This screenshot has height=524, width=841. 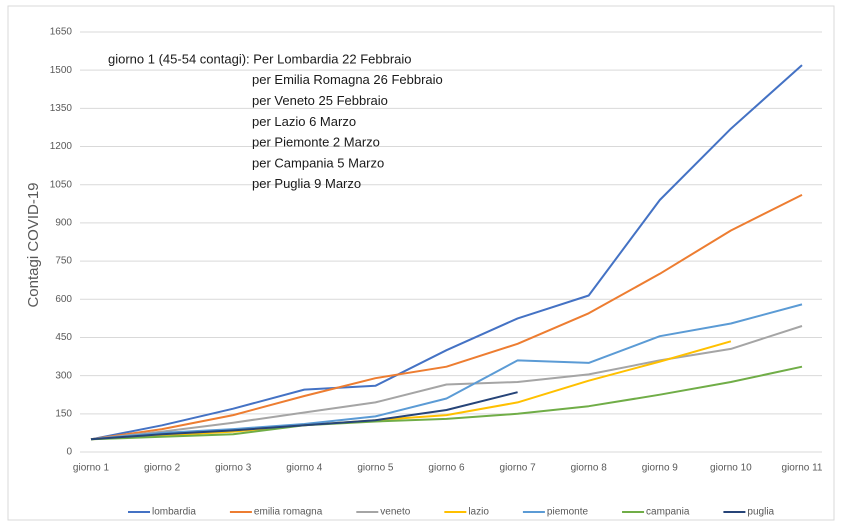 What do you see at coordinates (61, 184) in the screenshot?
I see `y-tick-label: 1050` at bounding box center [61, 184].